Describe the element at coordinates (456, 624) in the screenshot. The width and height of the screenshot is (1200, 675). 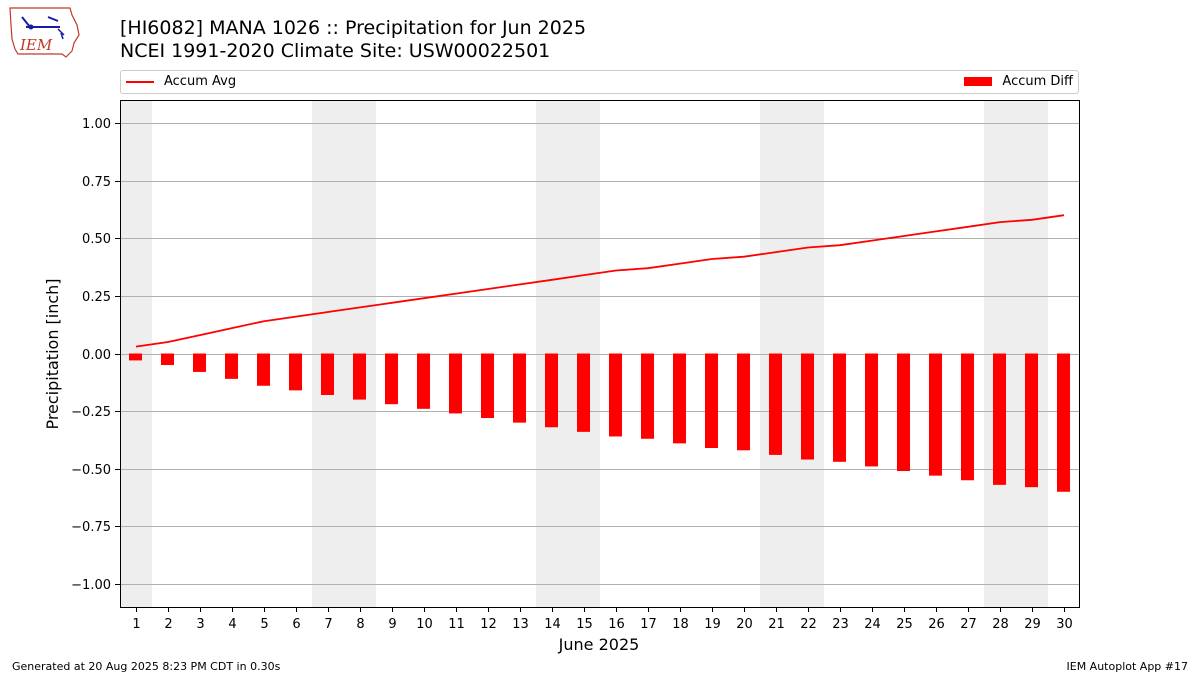
I see `x-tick-label: 11` at that location.